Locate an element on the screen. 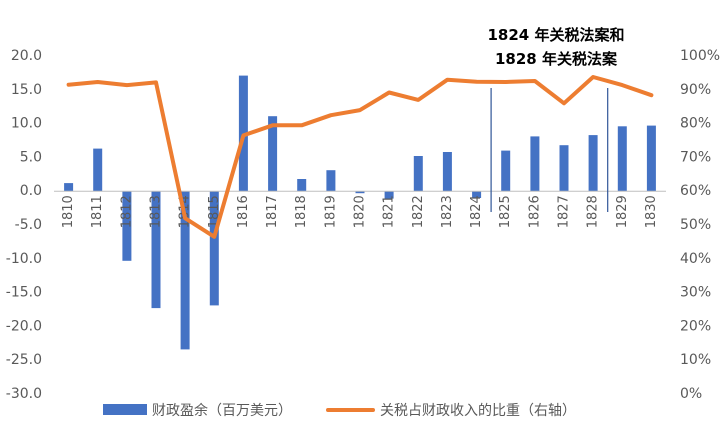 This screenshot has height=442, width=727. x-tick-label-1823: 1823 is located at coordinates (447, 211).